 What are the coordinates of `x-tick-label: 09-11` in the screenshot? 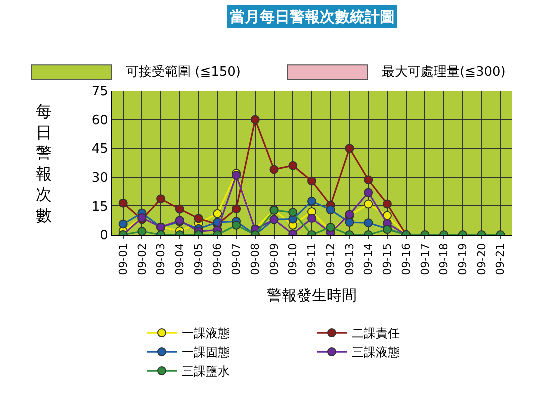 It's located at (312, 259).